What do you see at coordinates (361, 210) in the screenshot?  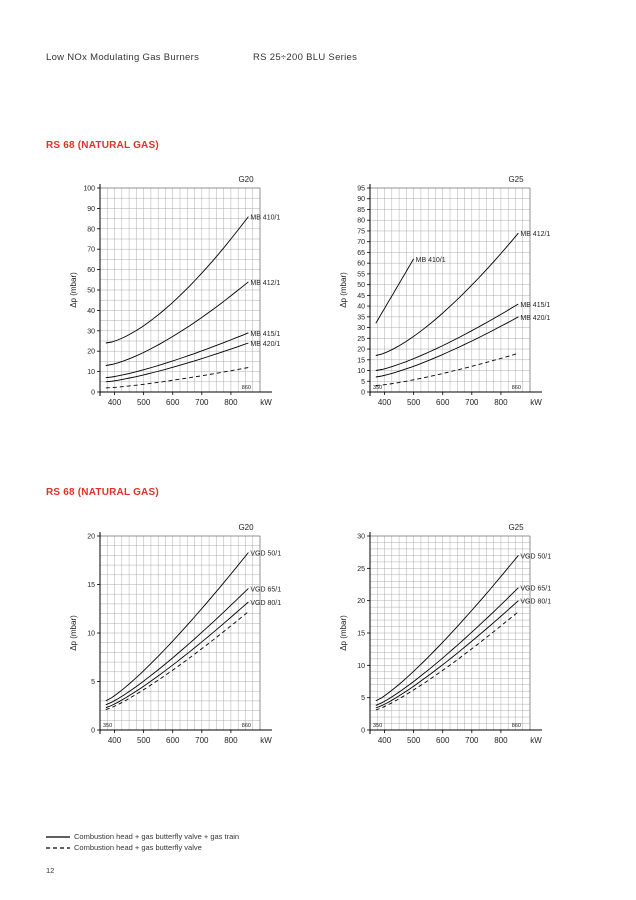 I see `y-tick-label: 85` at bounding box center [361, 210].